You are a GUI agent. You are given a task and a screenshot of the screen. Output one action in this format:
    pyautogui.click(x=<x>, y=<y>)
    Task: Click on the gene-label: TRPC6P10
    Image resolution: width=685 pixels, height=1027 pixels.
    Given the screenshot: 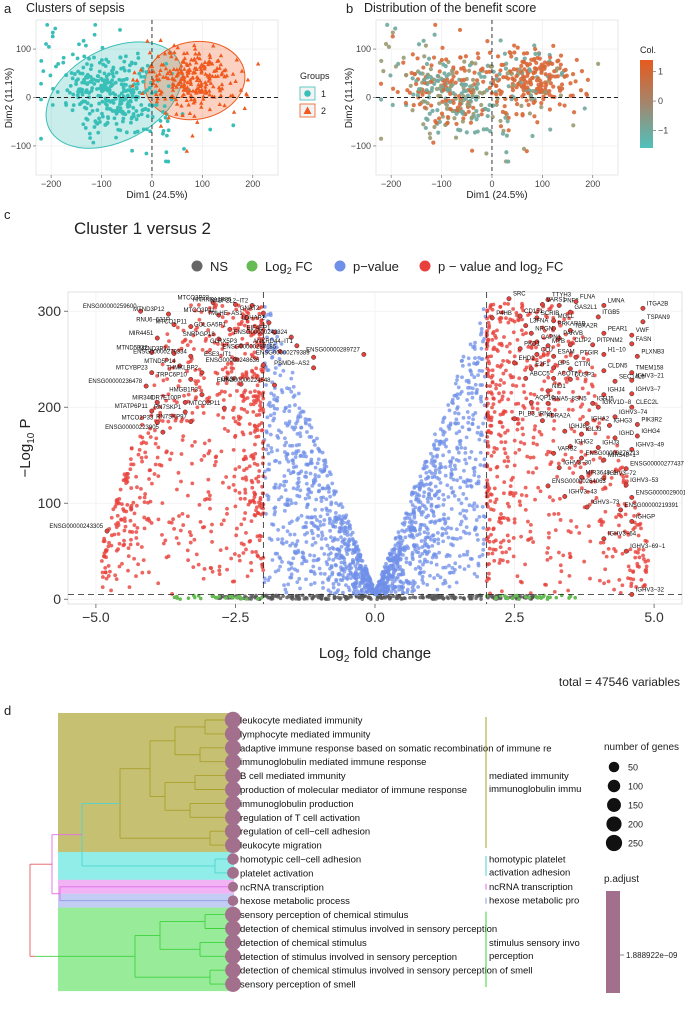 What is the action you would take?
    pyautogui.click(x=171, y=375)
    